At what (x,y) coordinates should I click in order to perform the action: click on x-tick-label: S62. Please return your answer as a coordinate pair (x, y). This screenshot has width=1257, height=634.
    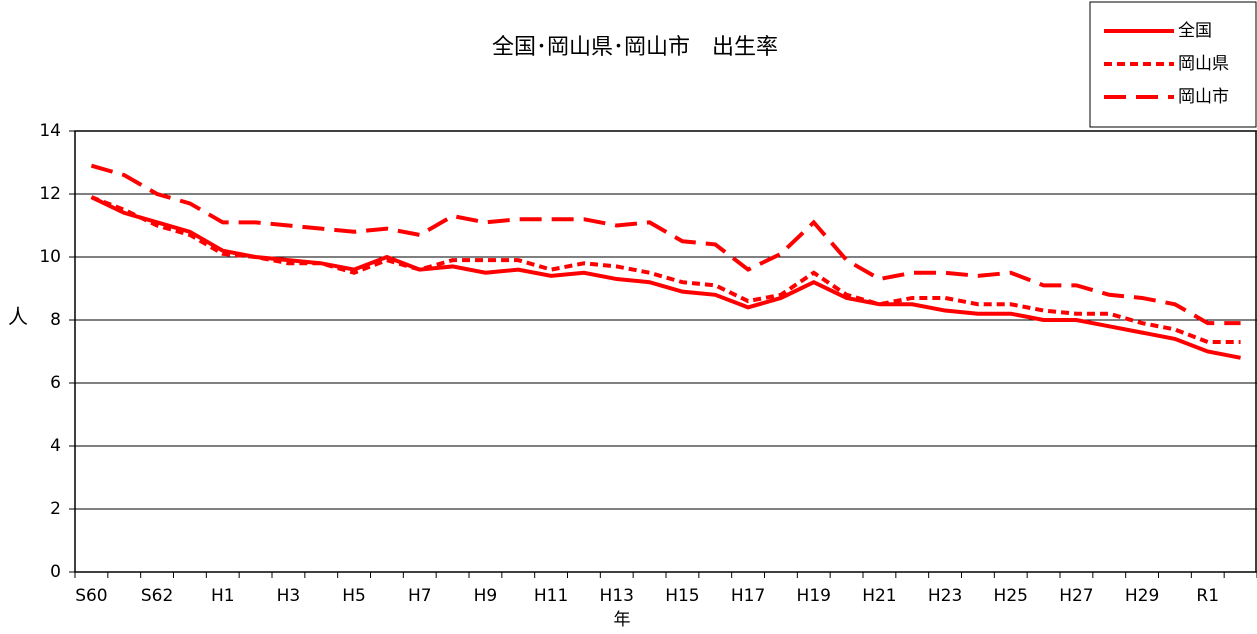
    Looking at the image, I should click on (157, 596).